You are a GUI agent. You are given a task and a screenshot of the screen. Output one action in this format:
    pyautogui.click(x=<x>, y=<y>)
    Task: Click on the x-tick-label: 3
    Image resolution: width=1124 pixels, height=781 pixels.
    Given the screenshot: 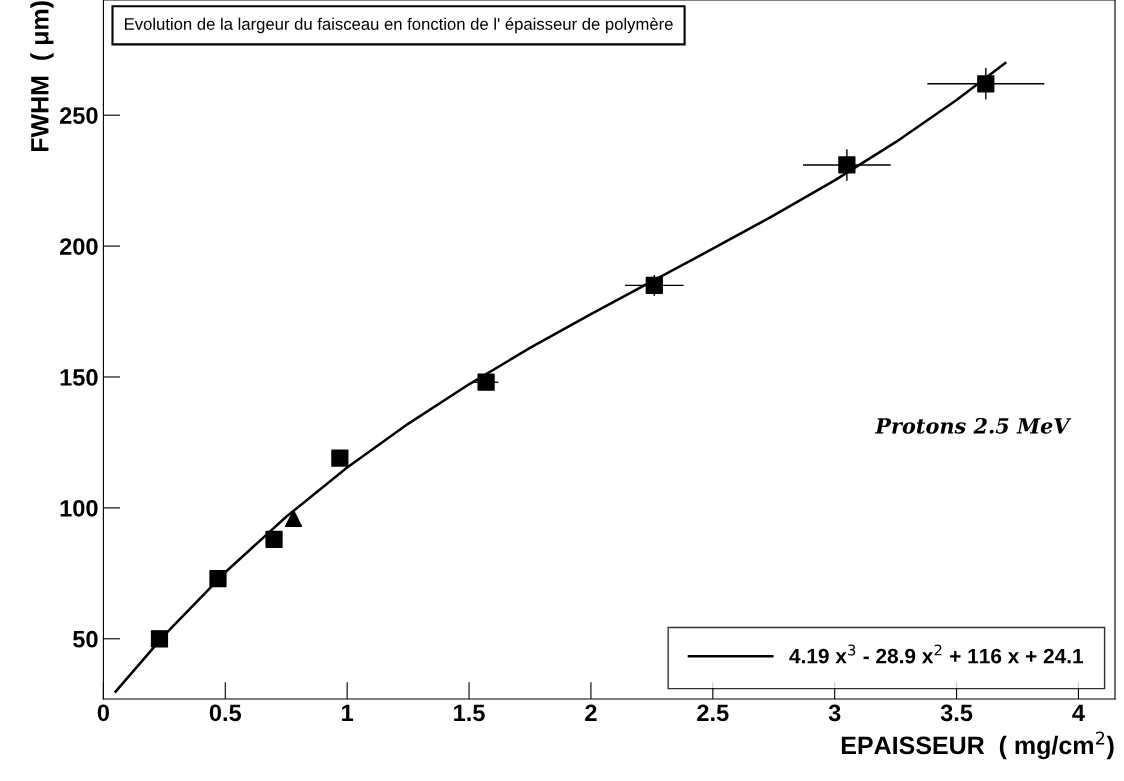 What is the action you would take?
    pyautogui.click(x=834, y=713)
    